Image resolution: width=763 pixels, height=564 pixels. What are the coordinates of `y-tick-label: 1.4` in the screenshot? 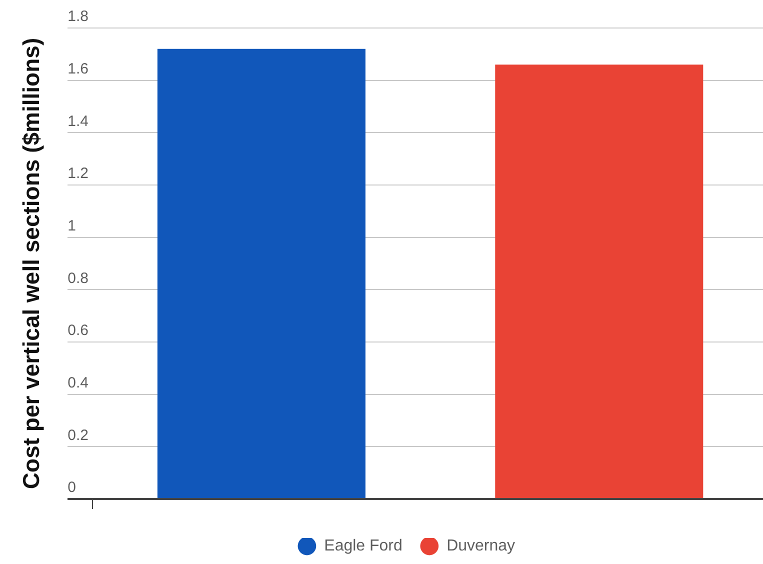 It's located at (78, 121).